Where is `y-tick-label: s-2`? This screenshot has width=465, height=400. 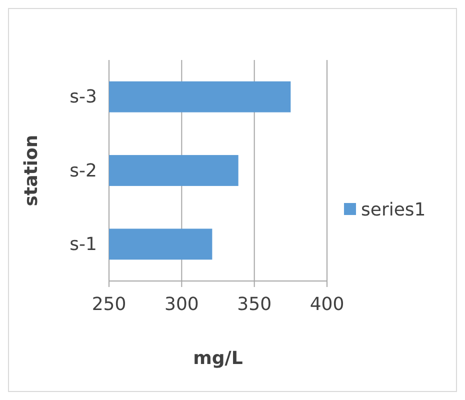
y-tick-label: s-2 is located at coordinates (83, 171).